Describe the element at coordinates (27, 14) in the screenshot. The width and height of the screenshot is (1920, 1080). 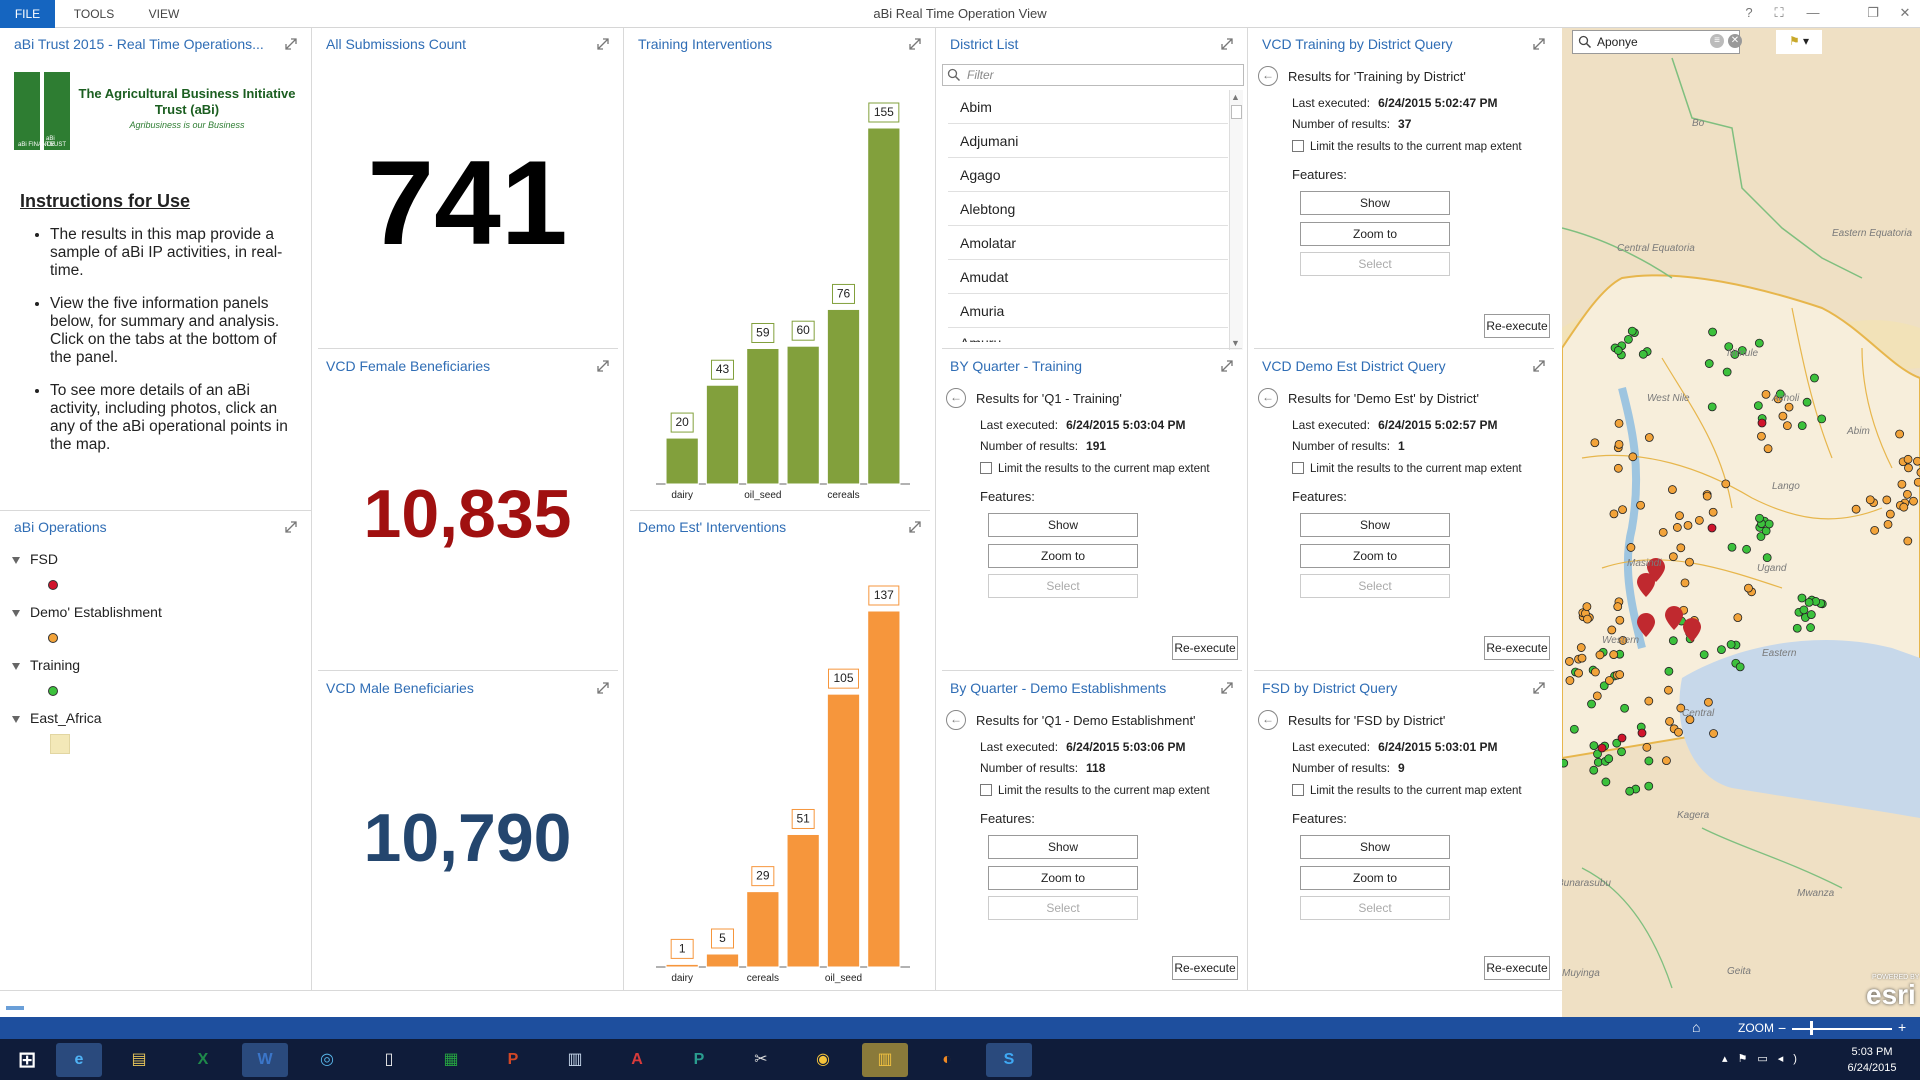
I see `menu-file: FILE` at that location.